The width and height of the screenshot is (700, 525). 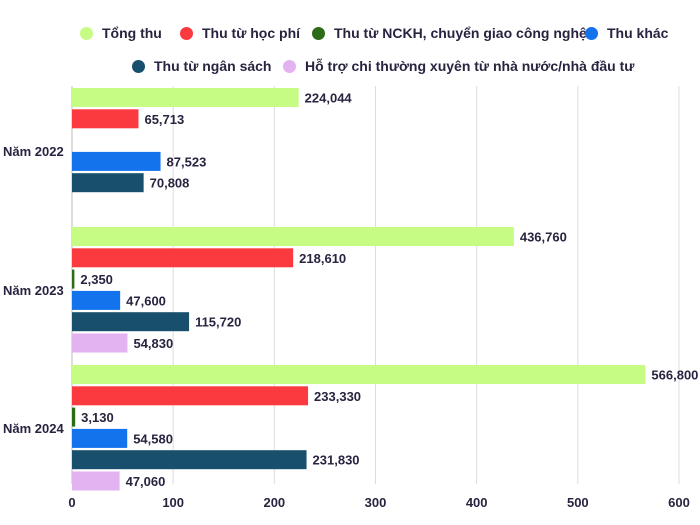 I want to click on data-label: 47,060, so click(x=146, y=481).